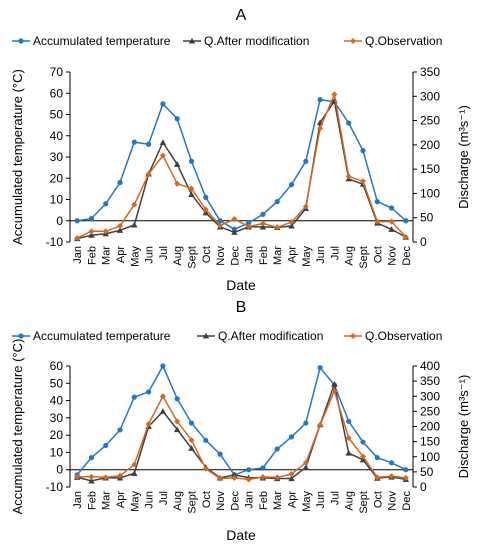  Describe the element at coordinates (57, 383) in the screenshot. I see `y-tick-label-left: 50` at that location.